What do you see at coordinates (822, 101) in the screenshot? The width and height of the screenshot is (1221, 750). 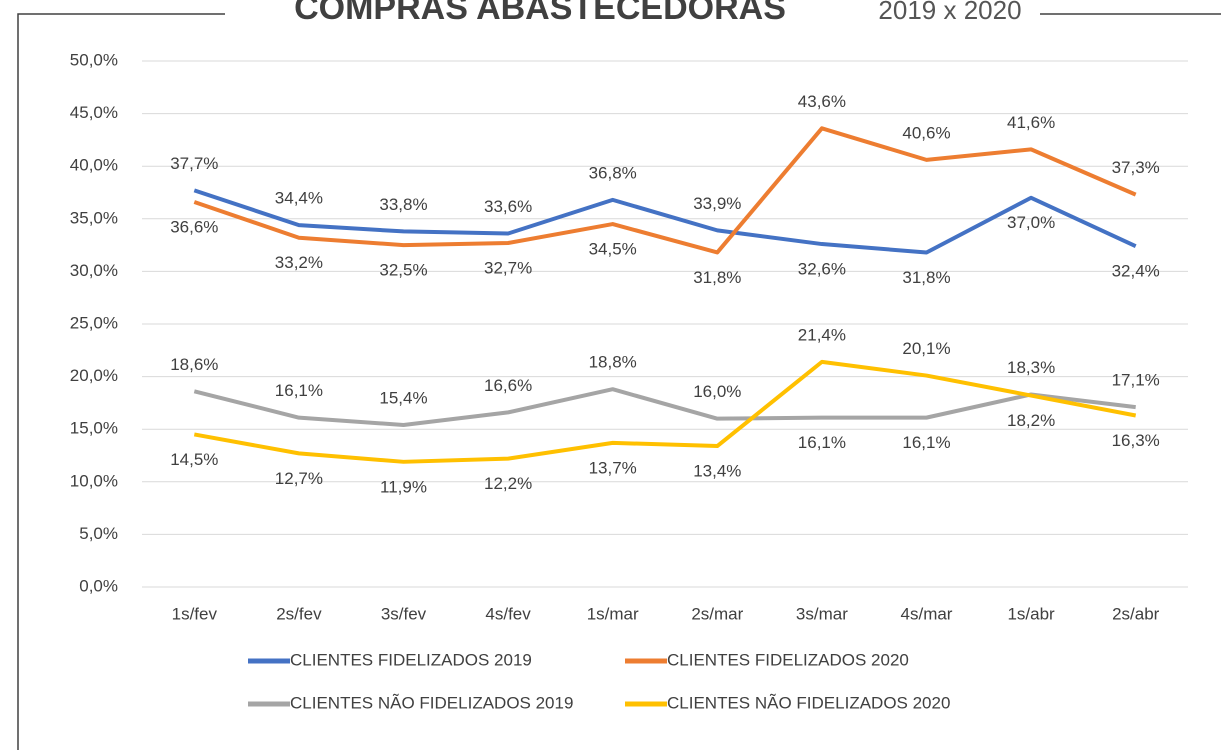 I see `data-label: 43,6%` at bounding box center [822, 101].